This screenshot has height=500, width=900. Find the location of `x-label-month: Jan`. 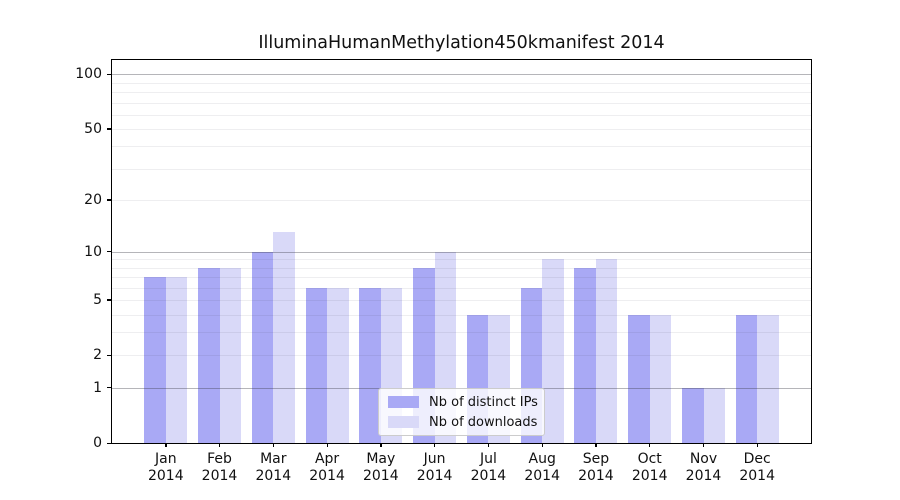

x-label-month: Jan is located at coordinates (166, 459).